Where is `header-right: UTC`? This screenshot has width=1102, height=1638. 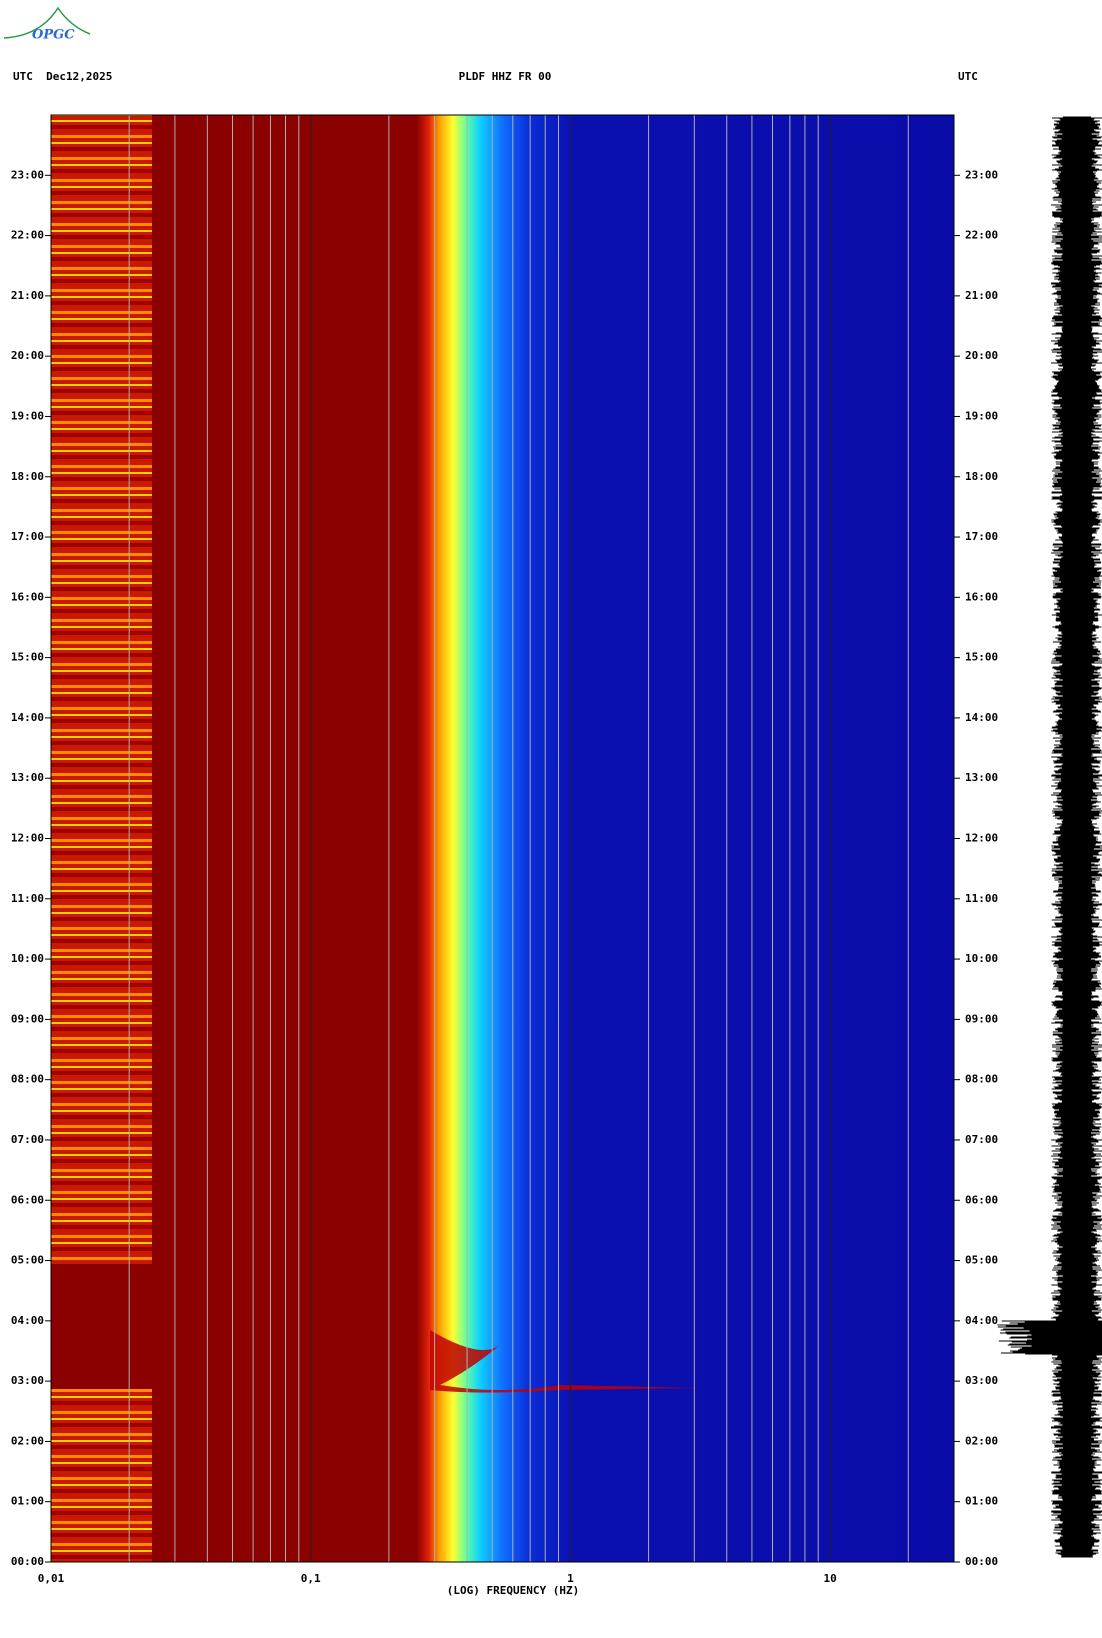 header-right: UTC is located at coordinates (968, 76).